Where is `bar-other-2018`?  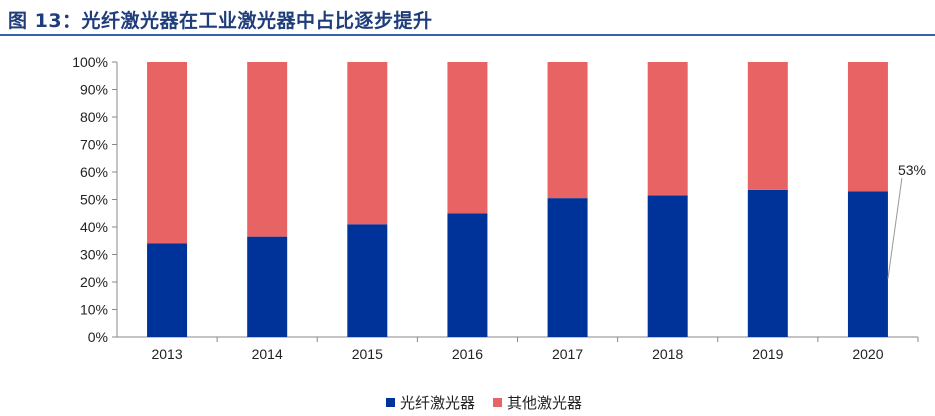 bar-other-2018 is located at coordinates (667, 129).